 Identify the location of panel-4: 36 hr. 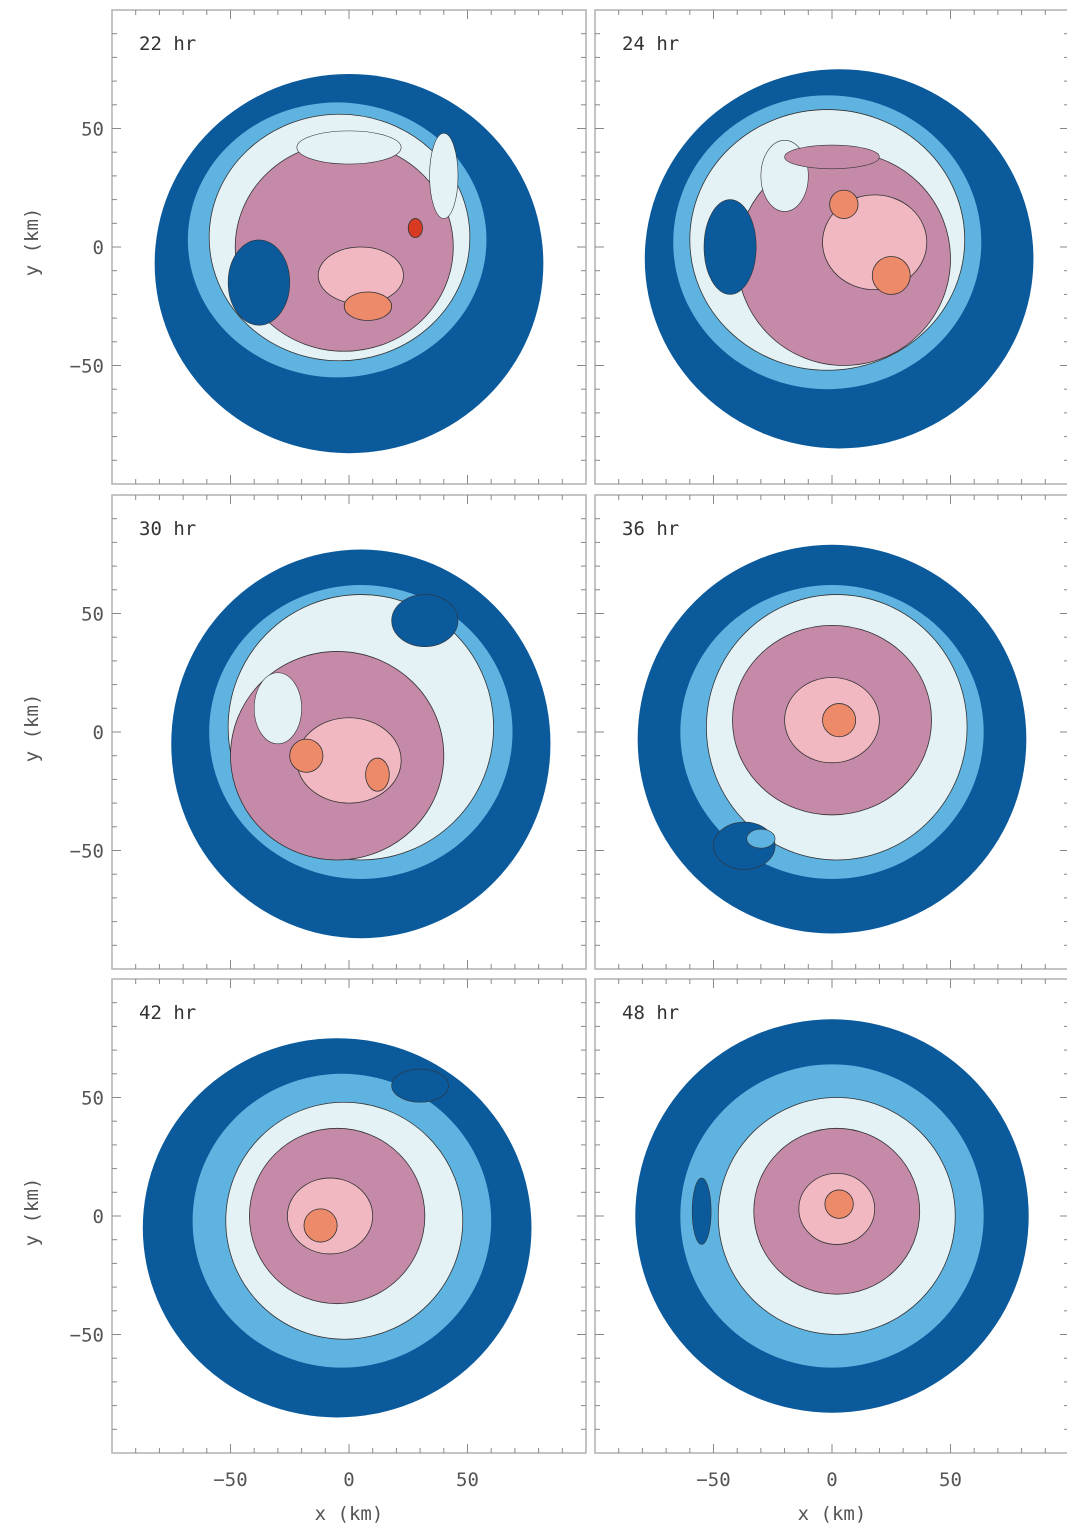
(830, 732).